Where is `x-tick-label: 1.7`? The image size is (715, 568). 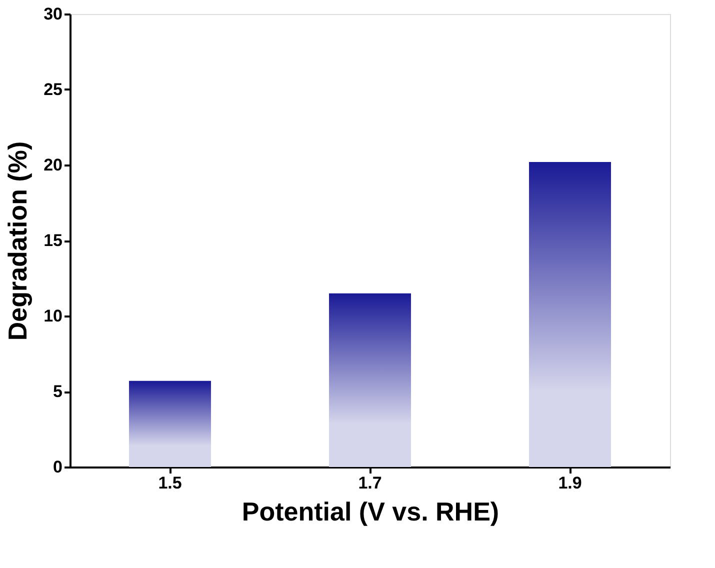
x-tick-label: 1.7 is located at coordinates (370, 483).